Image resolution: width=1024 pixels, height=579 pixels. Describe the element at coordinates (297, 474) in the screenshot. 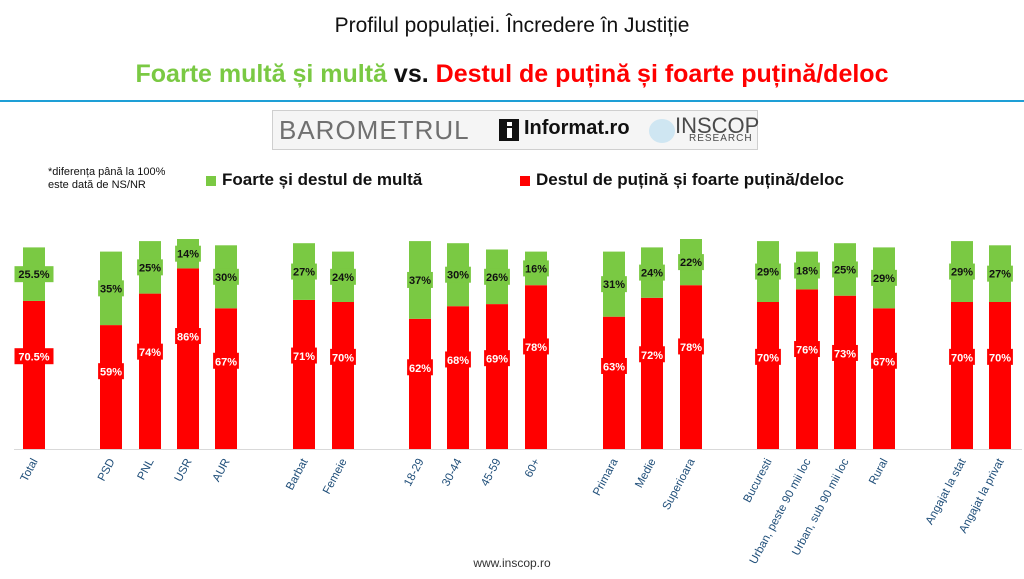

I see `category-label-5: Barbat` at that location.